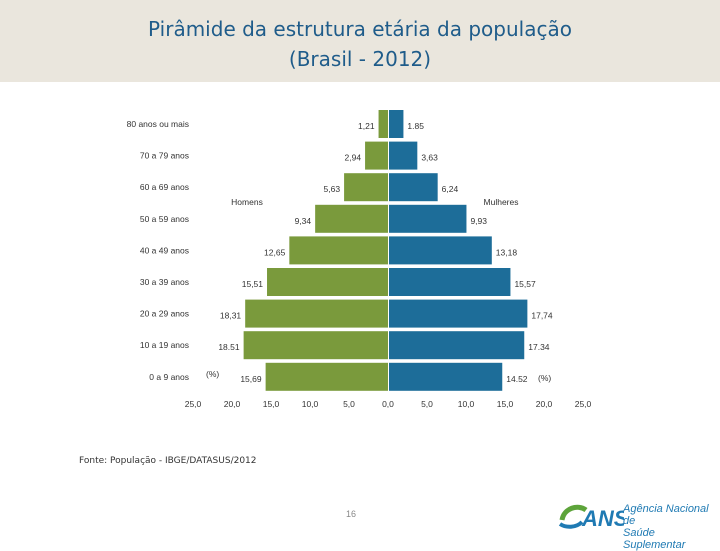 The height and width of the screenshot is (551, 720). I want to click on data-label-homens: 15,51, so click(253, 284).